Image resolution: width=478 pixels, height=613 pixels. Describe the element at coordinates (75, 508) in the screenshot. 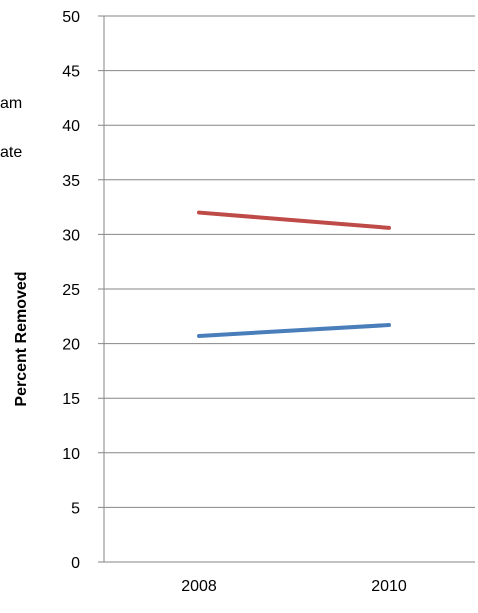

I see `y-tick-label: 5` at that location.